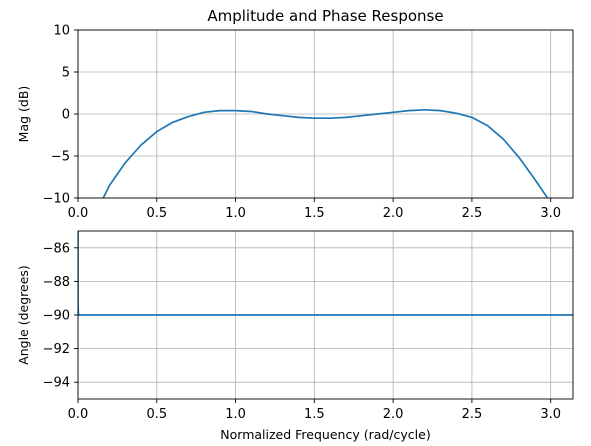 The width and height of the screenshot is (591, 446). What do you see at coordinates (60, 157) in the screenshot?
I see `y-tick-label: −5` at bounding box center [60, 157].